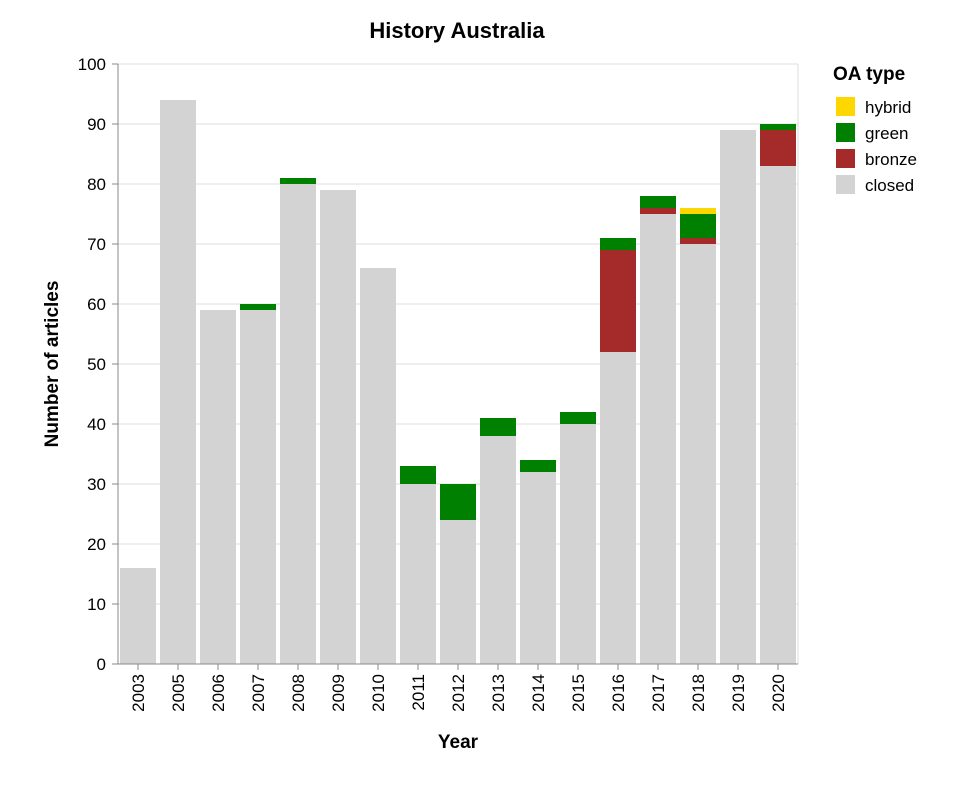 This screenshot has width=954, height=798. What do you see at coordinates (92, 64) in the screenshot?
I see `y-tick-label: 100` at bounding box center [92, 64].